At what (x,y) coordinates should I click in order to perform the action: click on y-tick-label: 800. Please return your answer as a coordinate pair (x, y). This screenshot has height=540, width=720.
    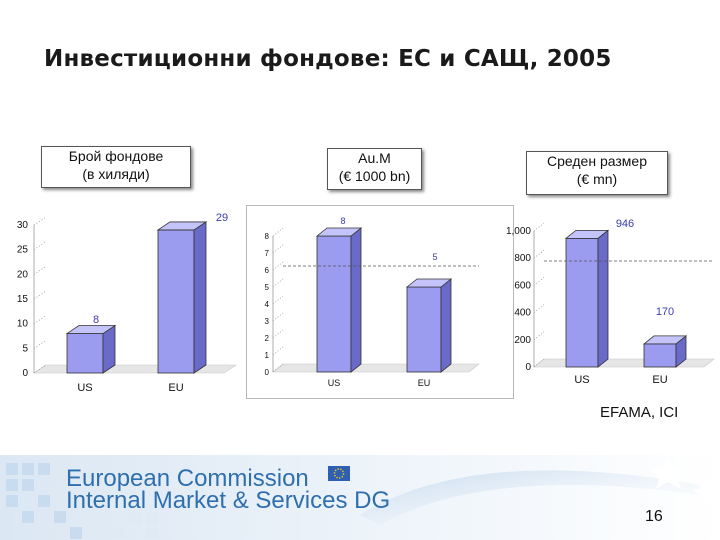
    Looking at the image, I should click on (522, 258).